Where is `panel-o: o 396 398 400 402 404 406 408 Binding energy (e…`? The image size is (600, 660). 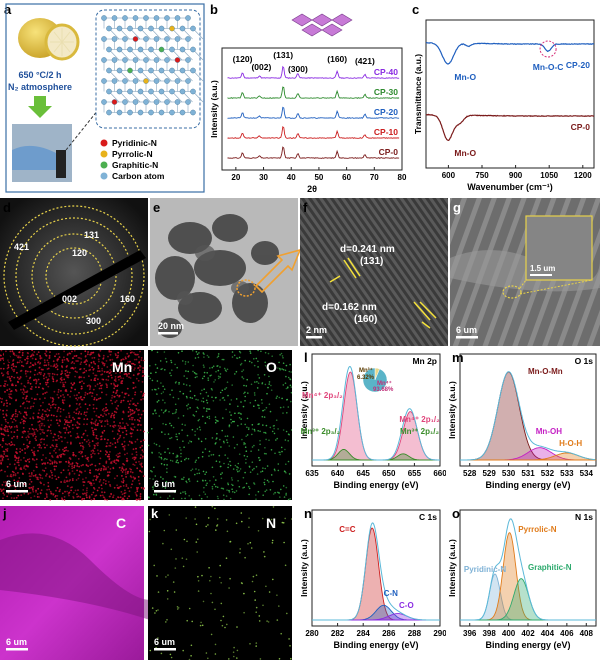 panel-o: o 396 398 400 402 404 406 408 Binding energy (e… is located at coordinates (522, 578).